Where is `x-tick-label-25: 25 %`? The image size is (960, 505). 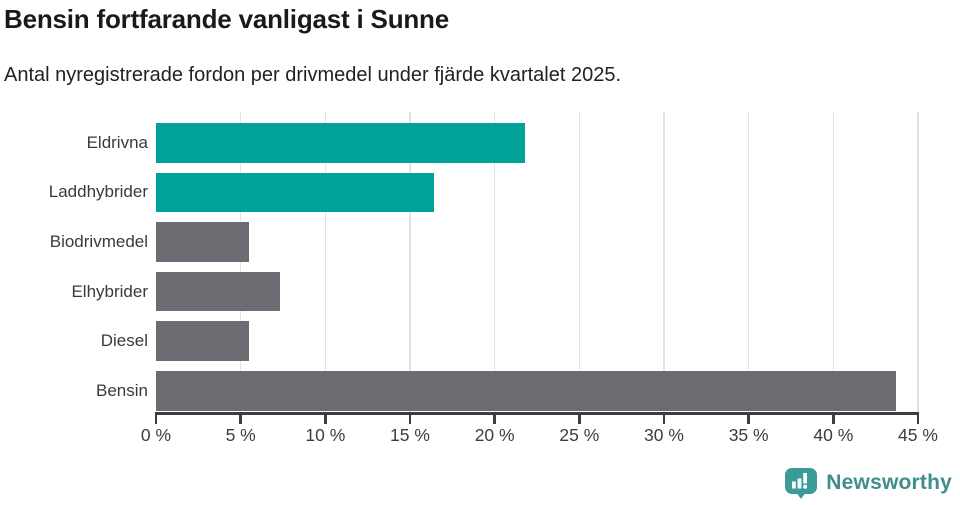 x-tick-label-25: 25 % is located at coordinates (579, 435).